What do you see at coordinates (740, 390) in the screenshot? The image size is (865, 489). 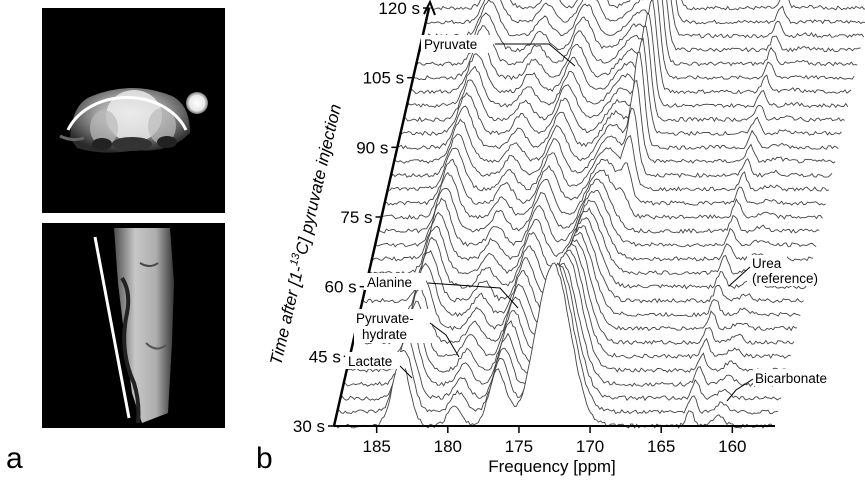 I see `annotation-bicarbonate-pointer` at bounding box center [740, 390].